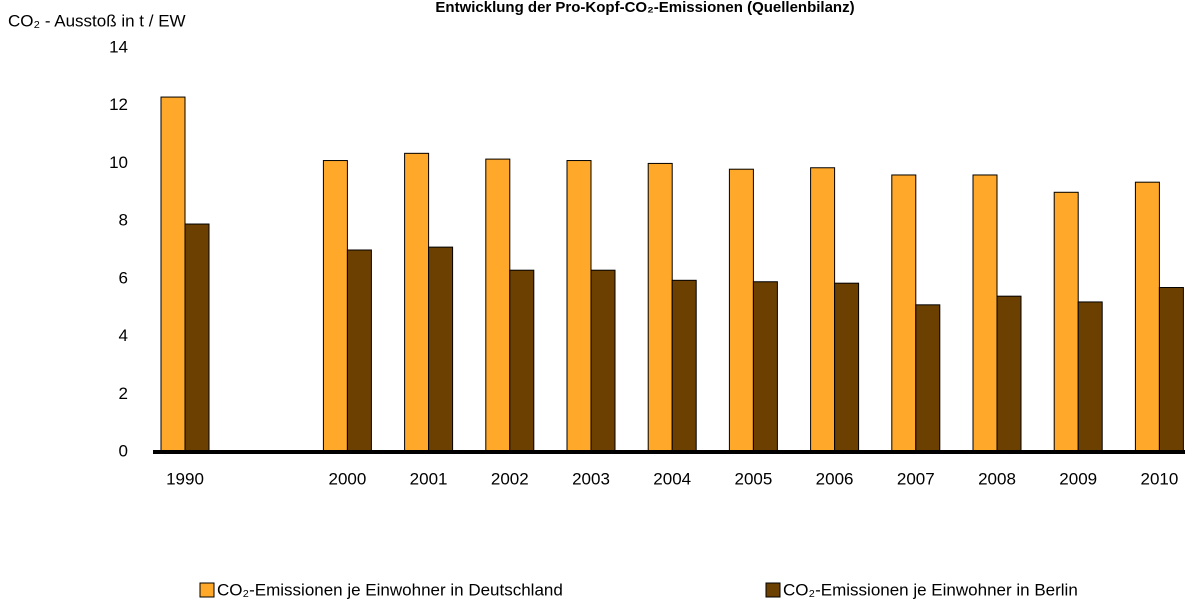  What do you see at coordinates (1159, 478) in the screenshot?
I see `x-tick-label: 2010` at bounding box center [1159, 478].